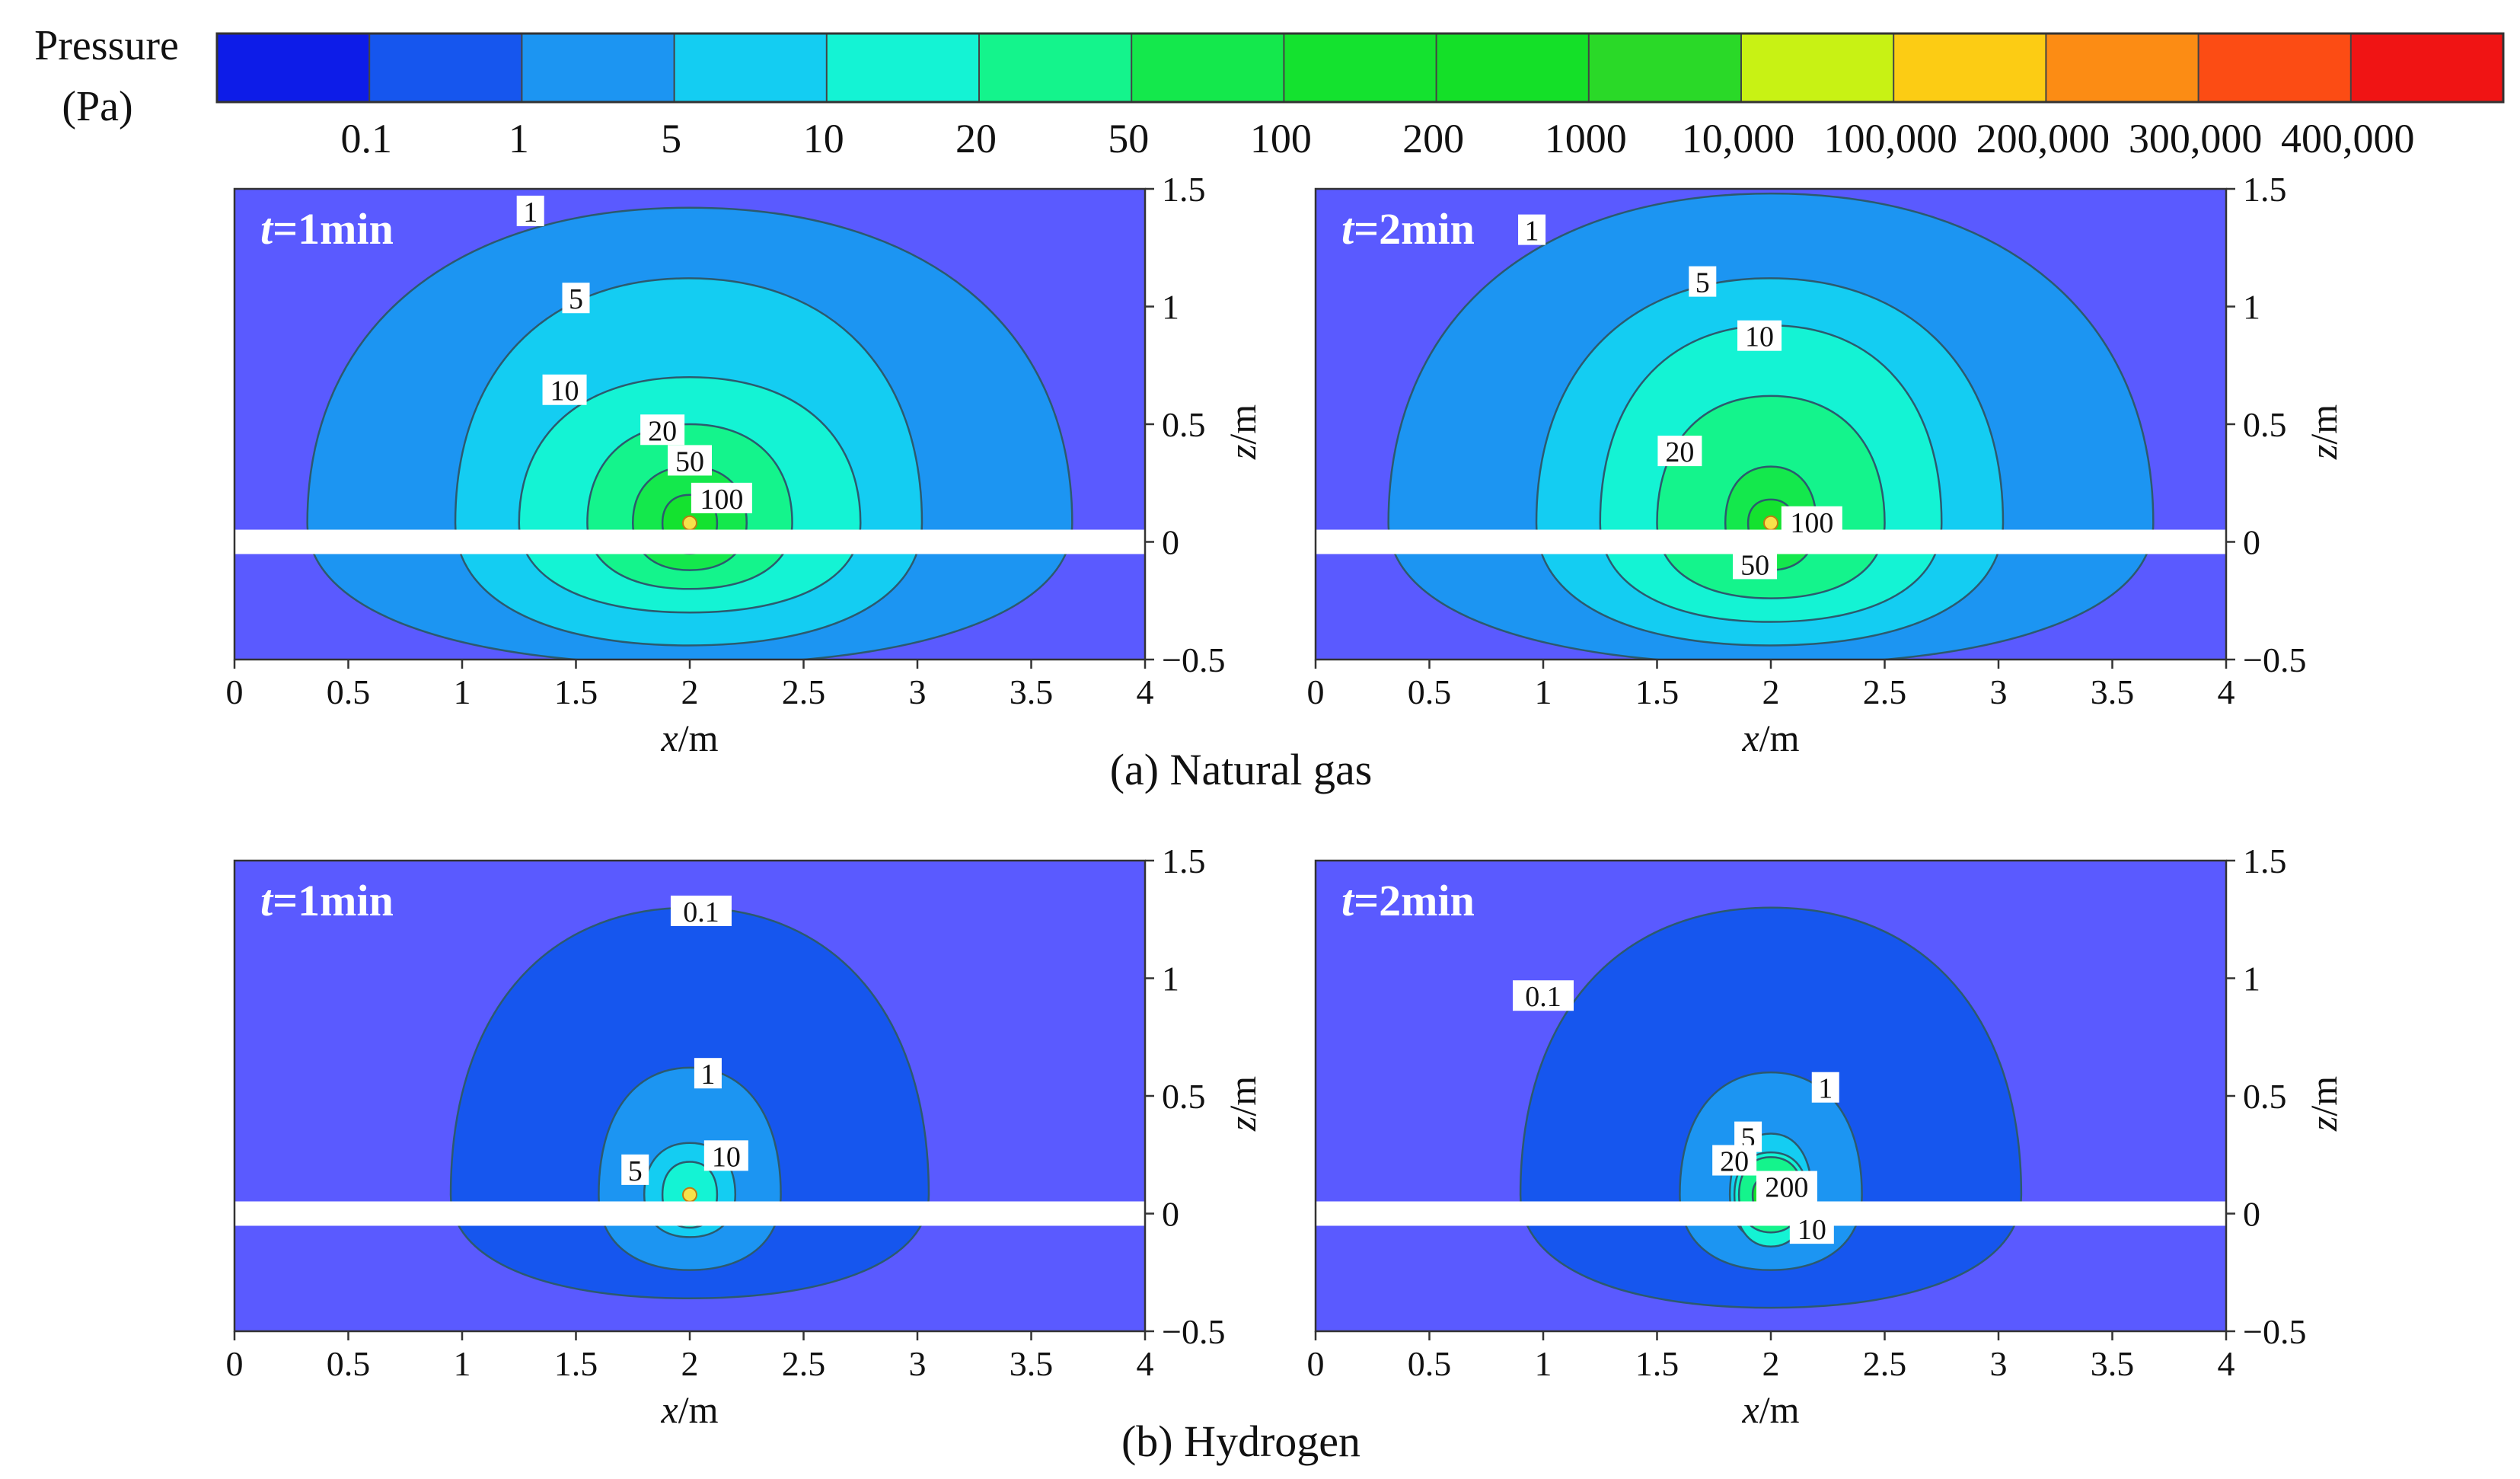  I want to click on colorbar-title-line2: (Pa), so click(97, 106).